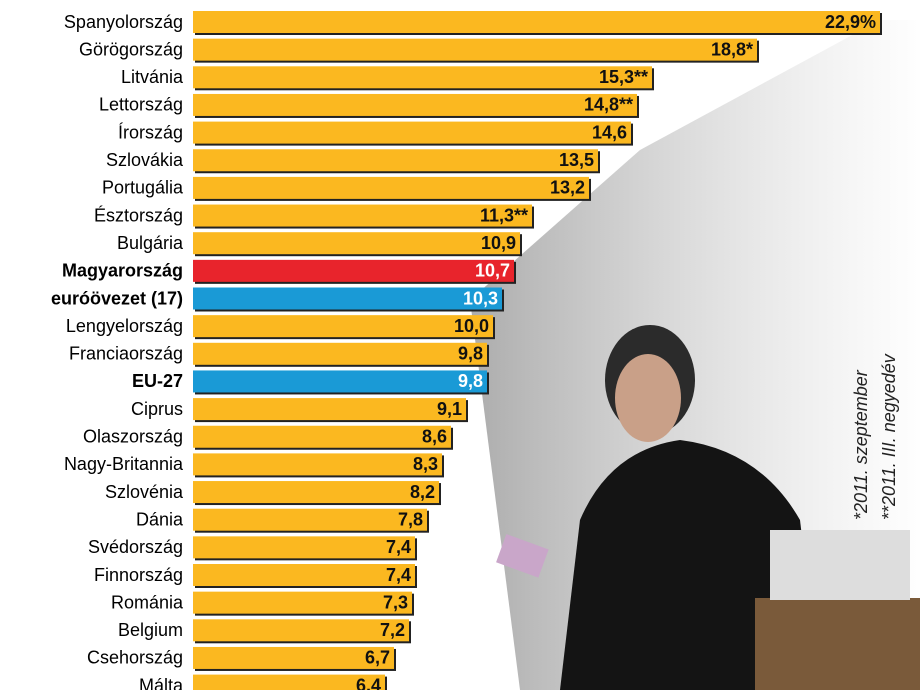 This screenshot has width=920, height=690. I want to click on value-label: 6,4, so click(368, 682).